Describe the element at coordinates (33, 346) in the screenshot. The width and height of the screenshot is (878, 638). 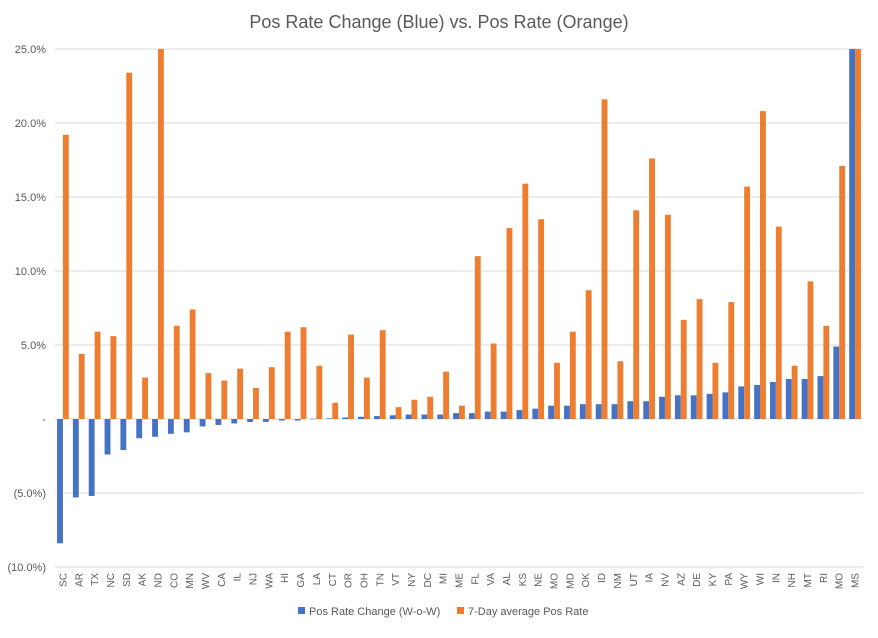
I see `y-tick-label: 5.0%` at that location.